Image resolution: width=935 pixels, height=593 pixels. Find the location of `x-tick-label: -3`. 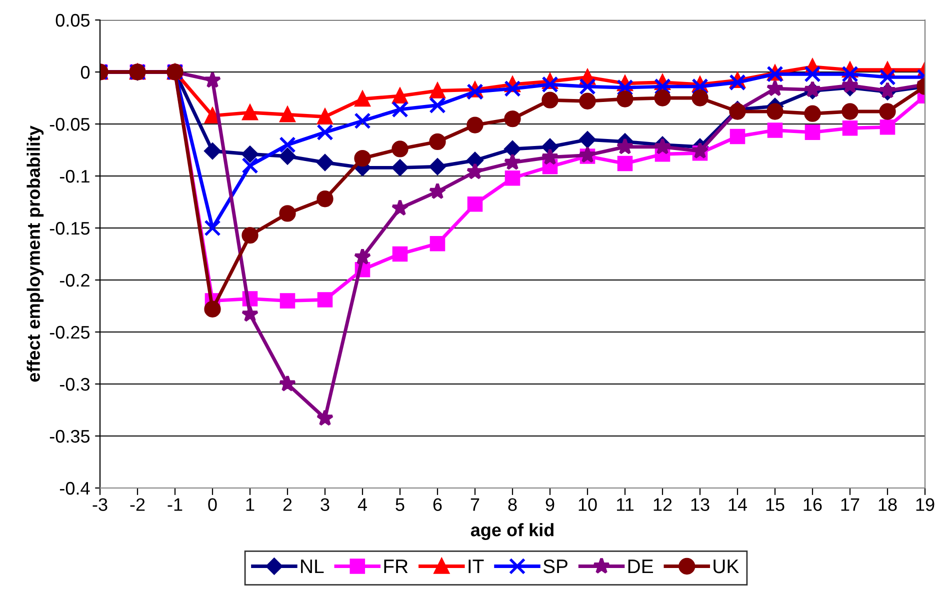

x-tick-label: -3 is located at coordinates (100, 504).